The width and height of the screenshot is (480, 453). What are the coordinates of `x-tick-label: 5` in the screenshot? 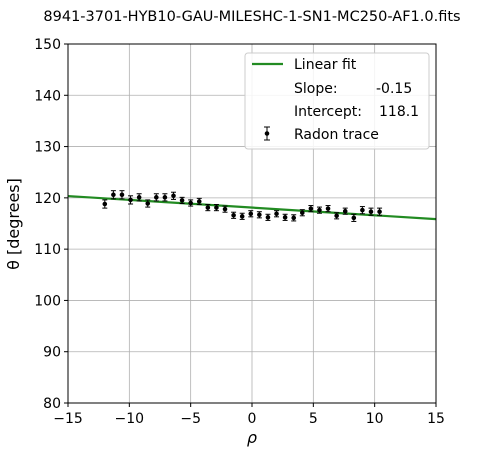 It's located at (313, 419).